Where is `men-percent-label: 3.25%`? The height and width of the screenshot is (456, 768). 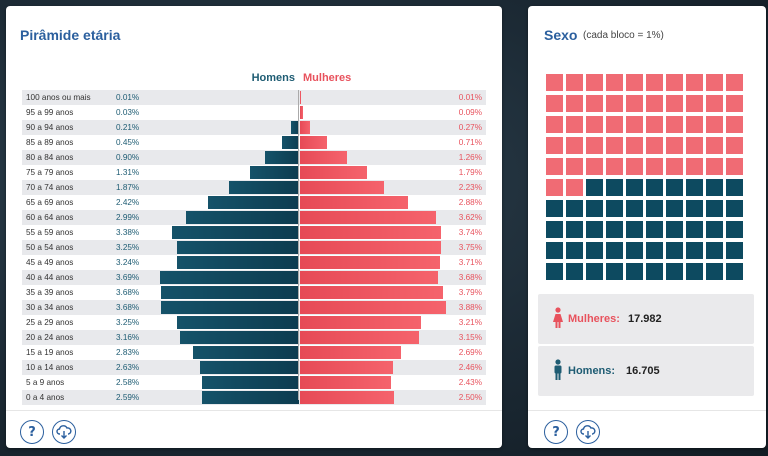
men-percent-label: 3.25% is located at coordinates (128, 322).